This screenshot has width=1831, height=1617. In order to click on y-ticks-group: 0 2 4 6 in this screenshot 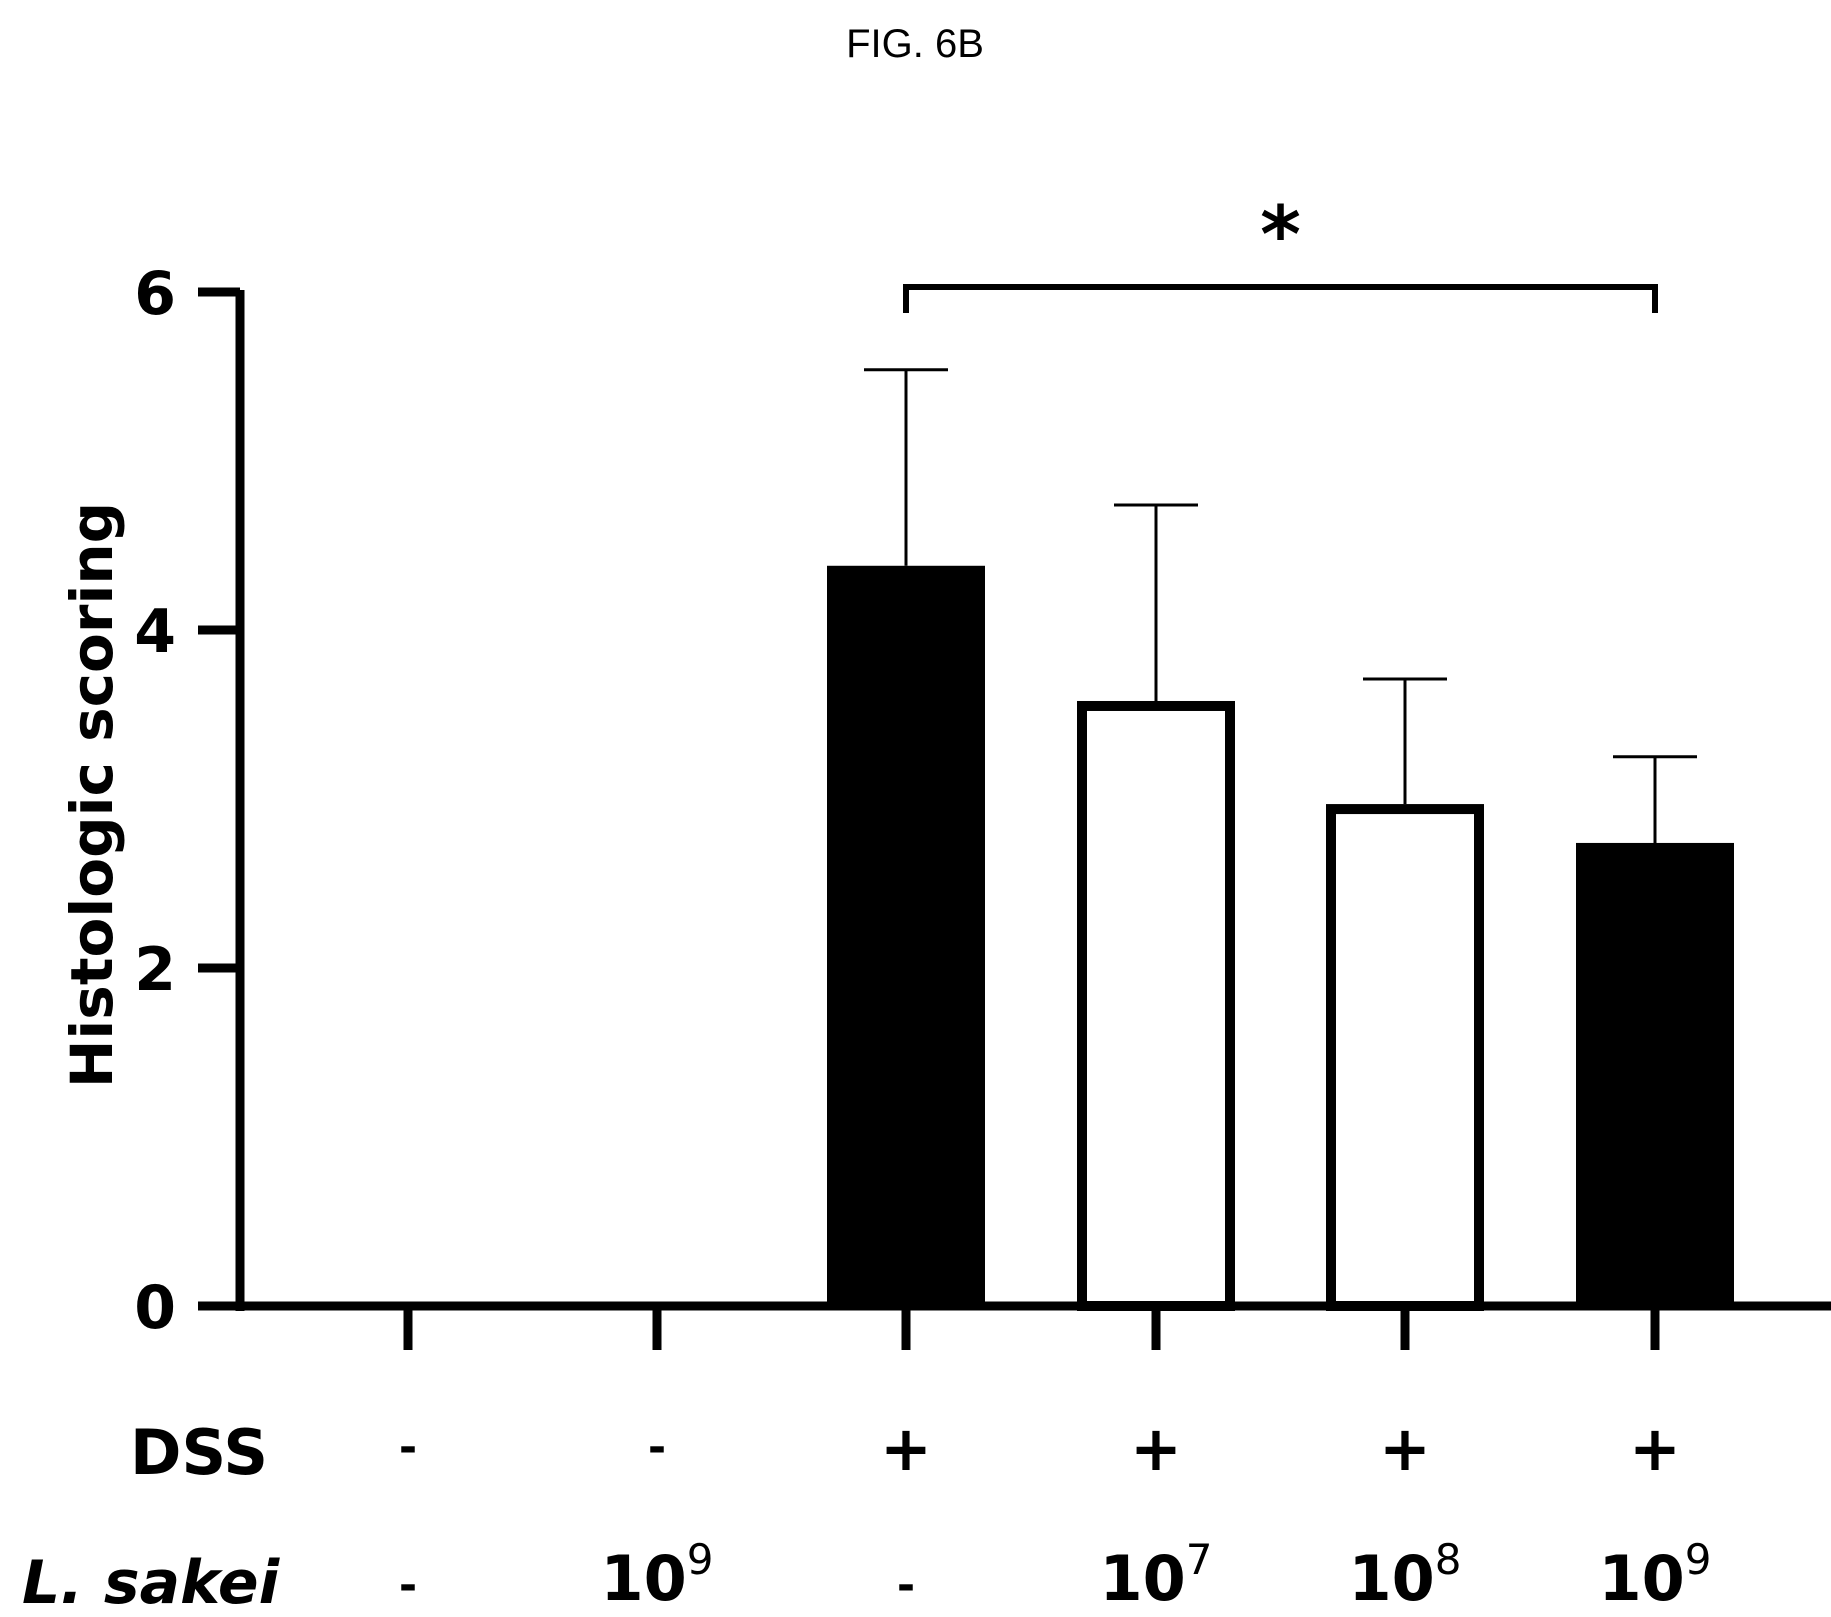, I will do `click(187, 801)`.